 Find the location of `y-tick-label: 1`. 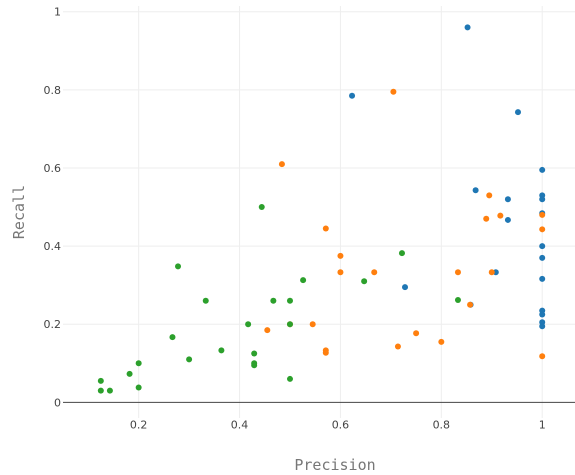

y-tick-label: 1 is located at coordinates (57, 12).